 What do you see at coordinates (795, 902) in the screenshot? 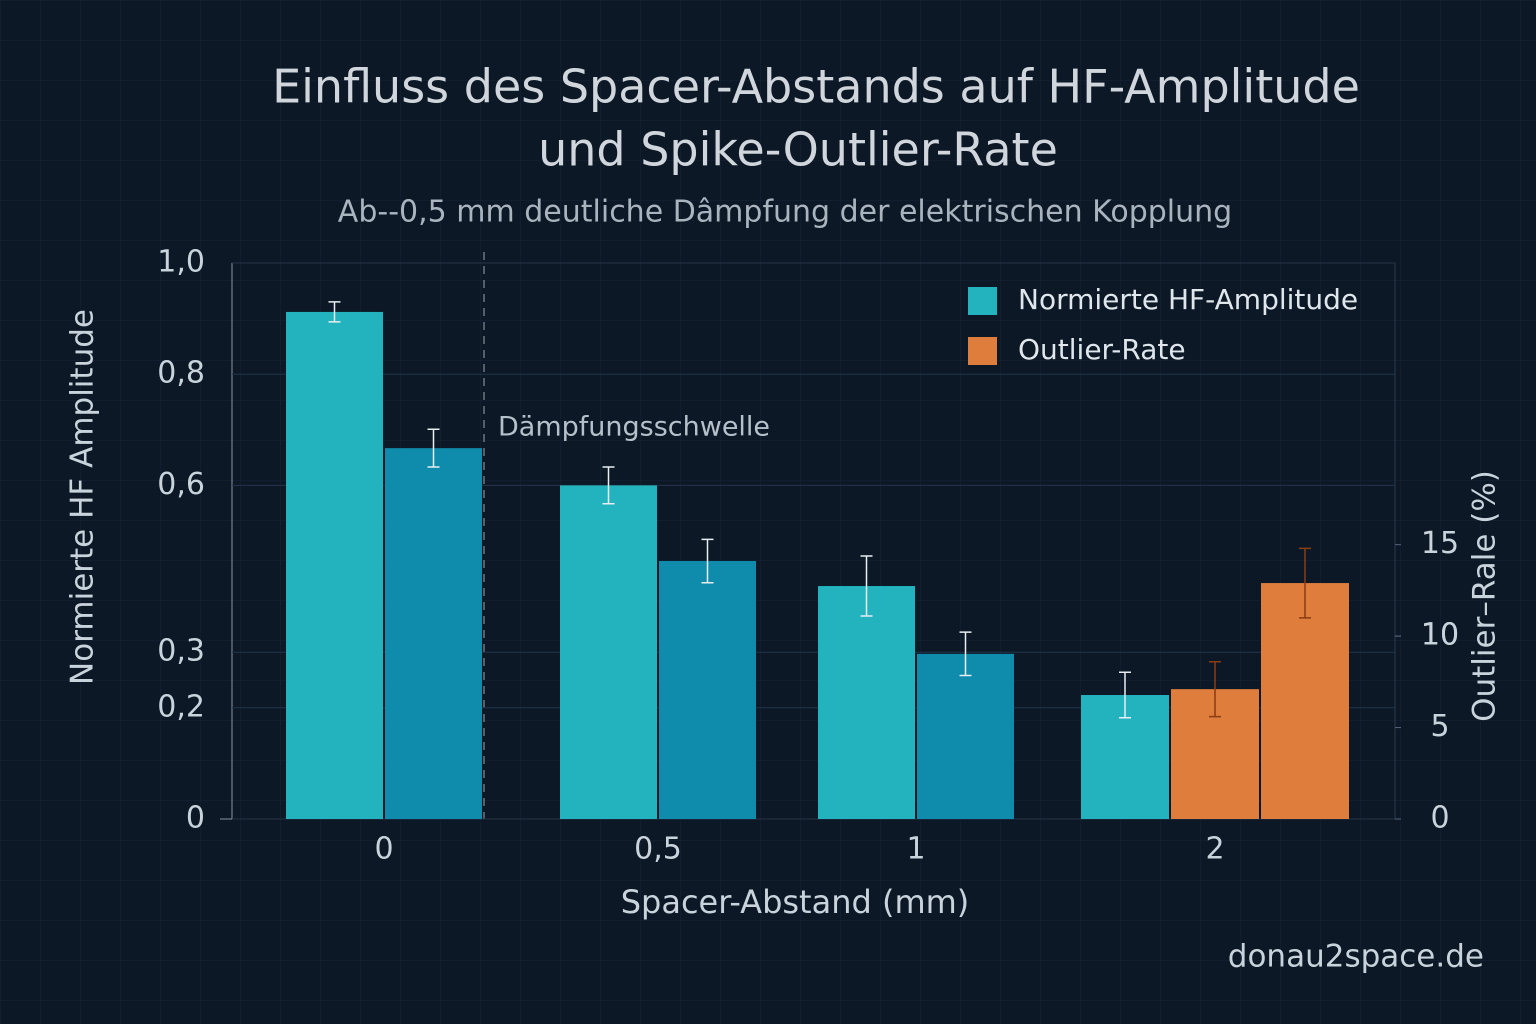
I see `x-axis-title: Spacer-Abstand (mm)` at bounding box center [795, 902].